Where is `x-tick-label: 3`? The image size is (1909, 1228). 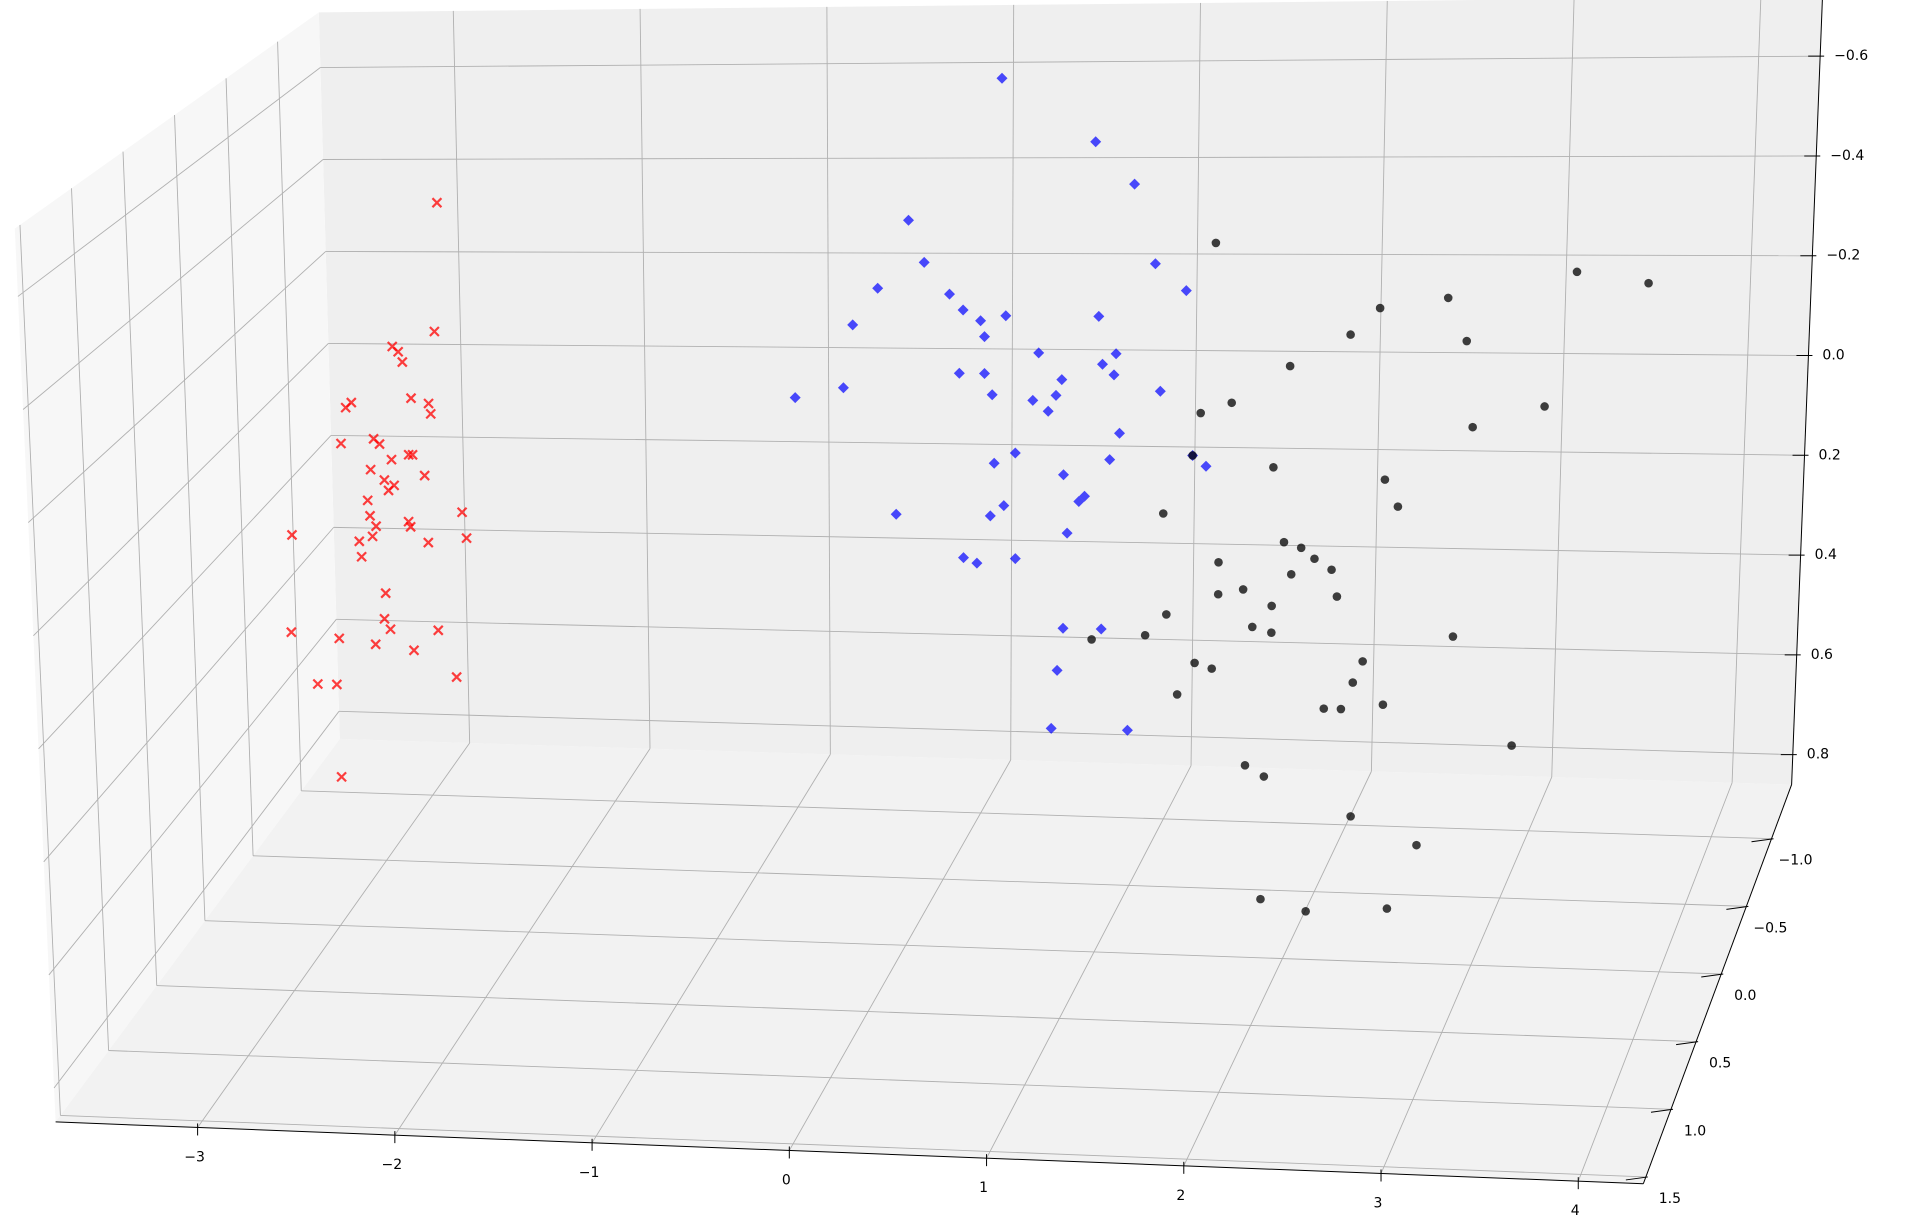
x-tick-label: 3 is located at coordinates (1378, 1203).